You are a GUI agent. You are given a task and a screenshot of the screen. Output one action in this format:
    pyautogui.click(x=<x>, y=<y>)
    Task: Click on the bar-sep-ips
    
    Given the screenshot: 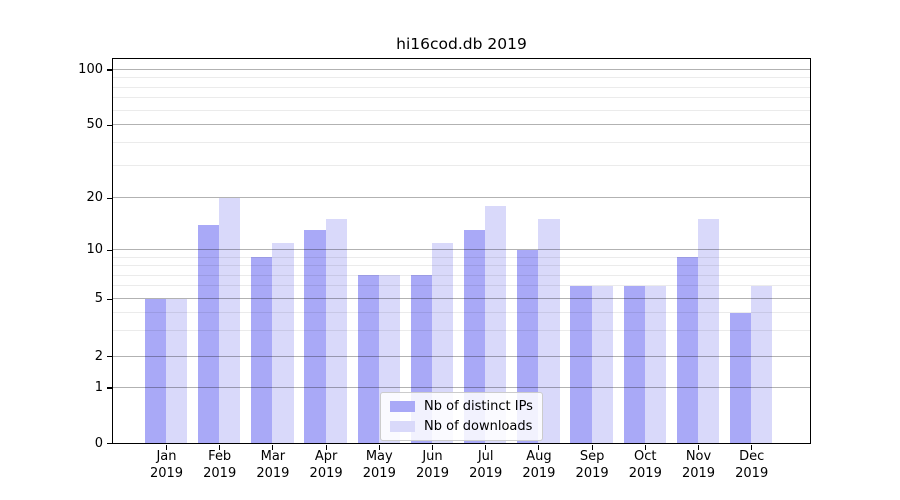 What is the action you would take?
    pyautogui.click(x=581, y=364)
    